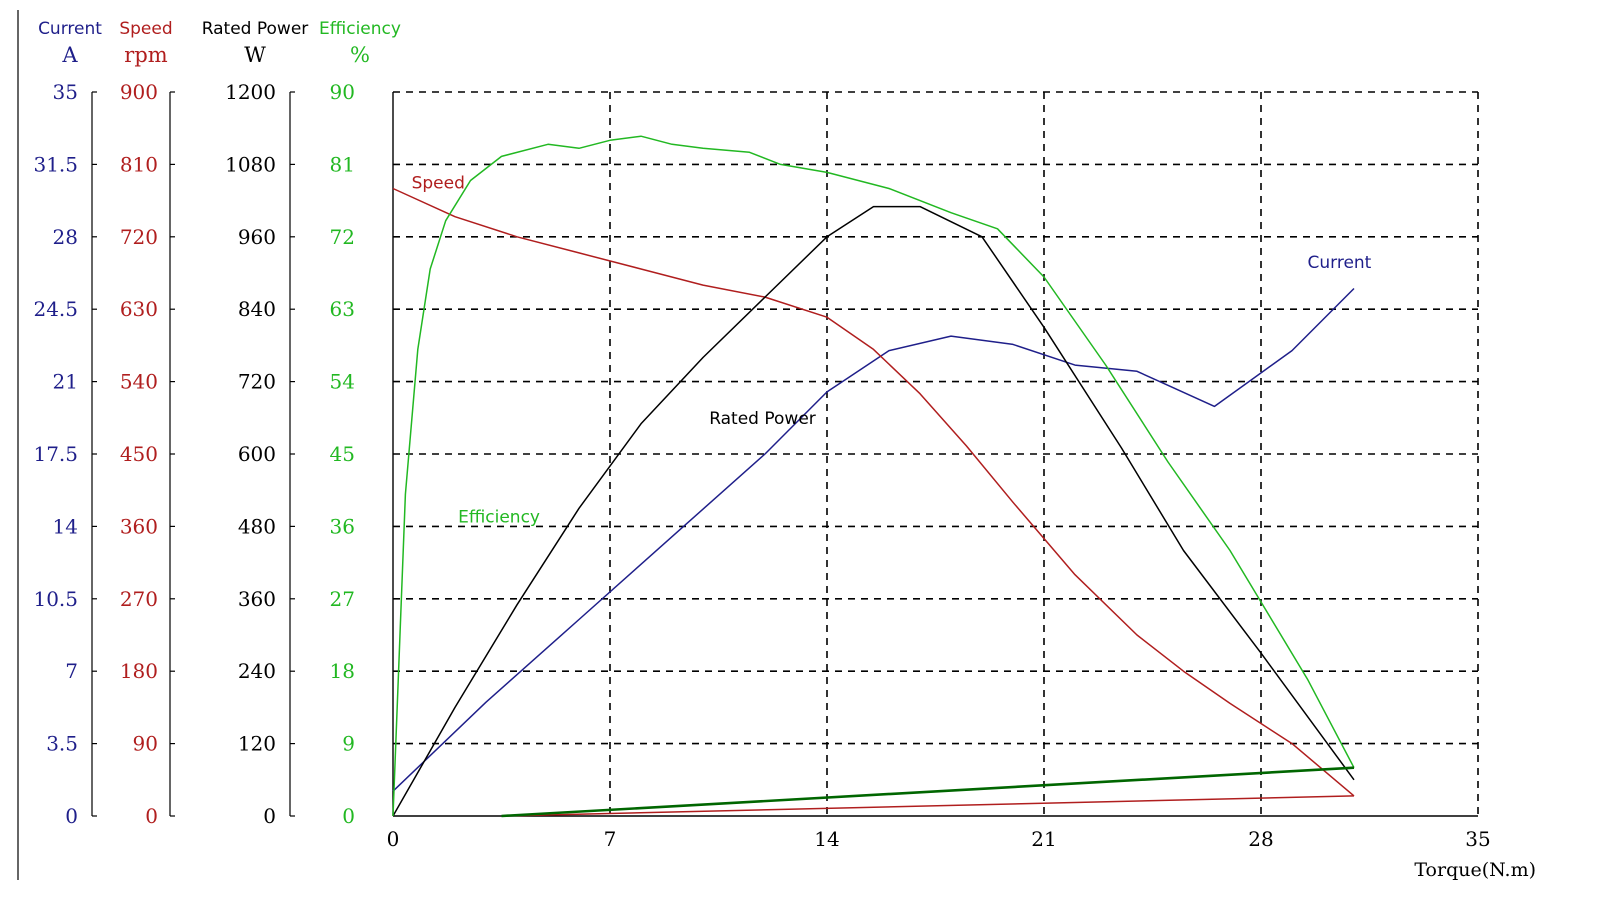 The width and height of the screenshot is (1600, 900). What do you see at coordinates (360, 29) in the screenshot?
I see `y-axis-title: Efficiency` at bounding box center [360, 29].